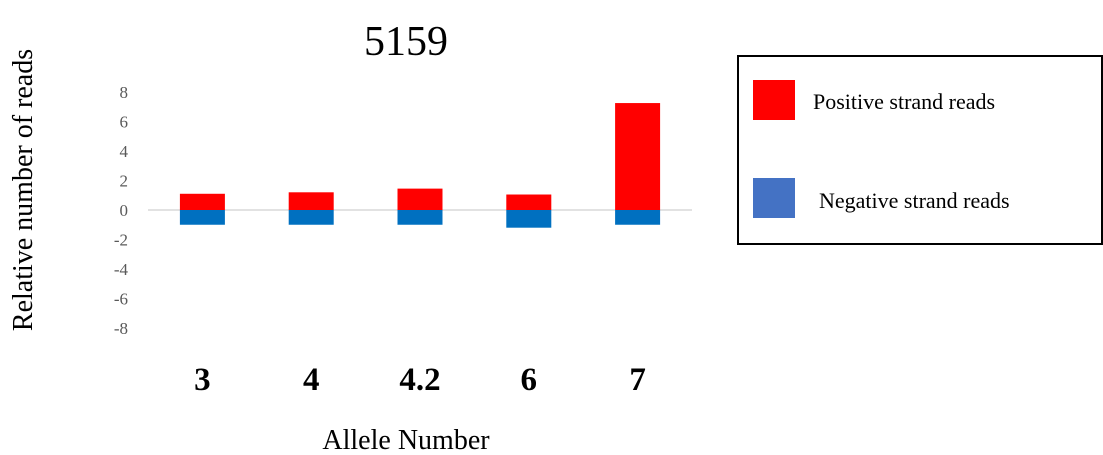 Image resolution: width=1103 pixels, height=455 pixels. What do you see at coordinates (904, 101) in the screenshot?
I see `legend-label-positive: Positive strand reads` at bounding box center [904, 101].